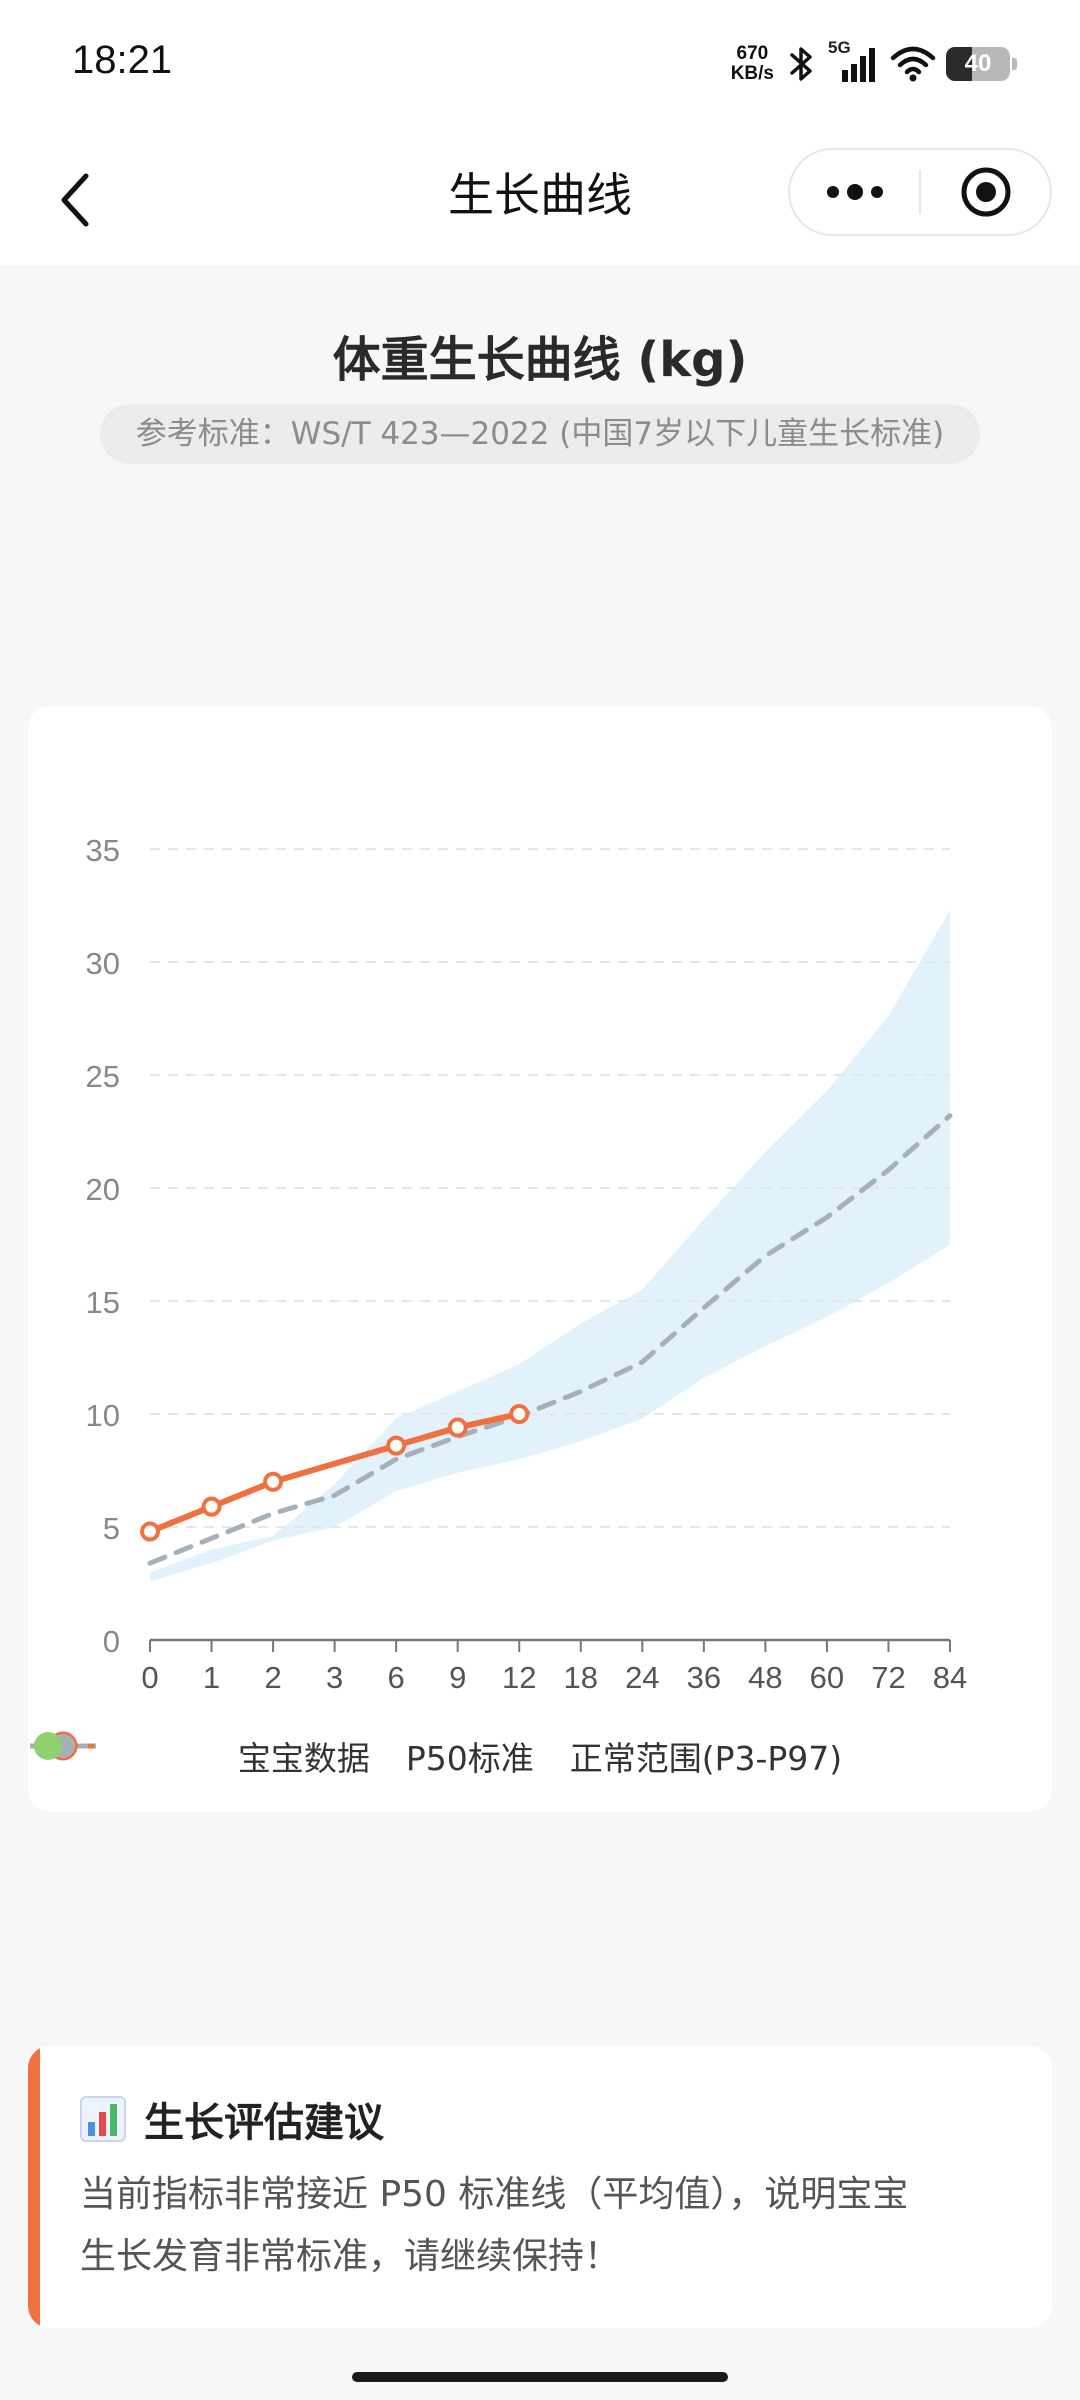  What do you see at coordinates (827, 1677) in the screenshot?
I see `x-tick-label-60: 60` at bounding box center [827, 1677].